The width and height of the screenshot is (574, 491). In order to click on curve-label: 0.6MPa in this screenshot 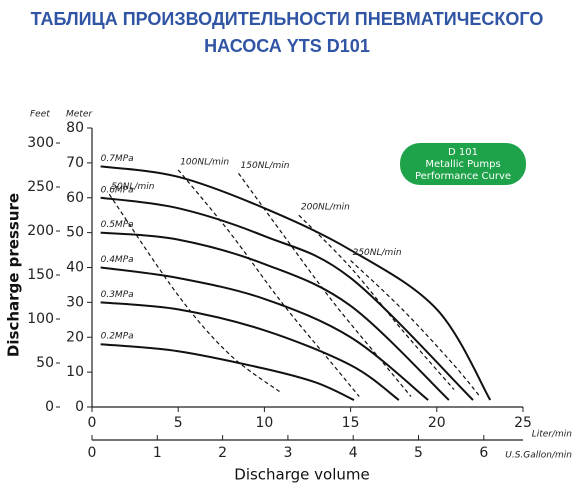, I will do `click(117, 190)`.